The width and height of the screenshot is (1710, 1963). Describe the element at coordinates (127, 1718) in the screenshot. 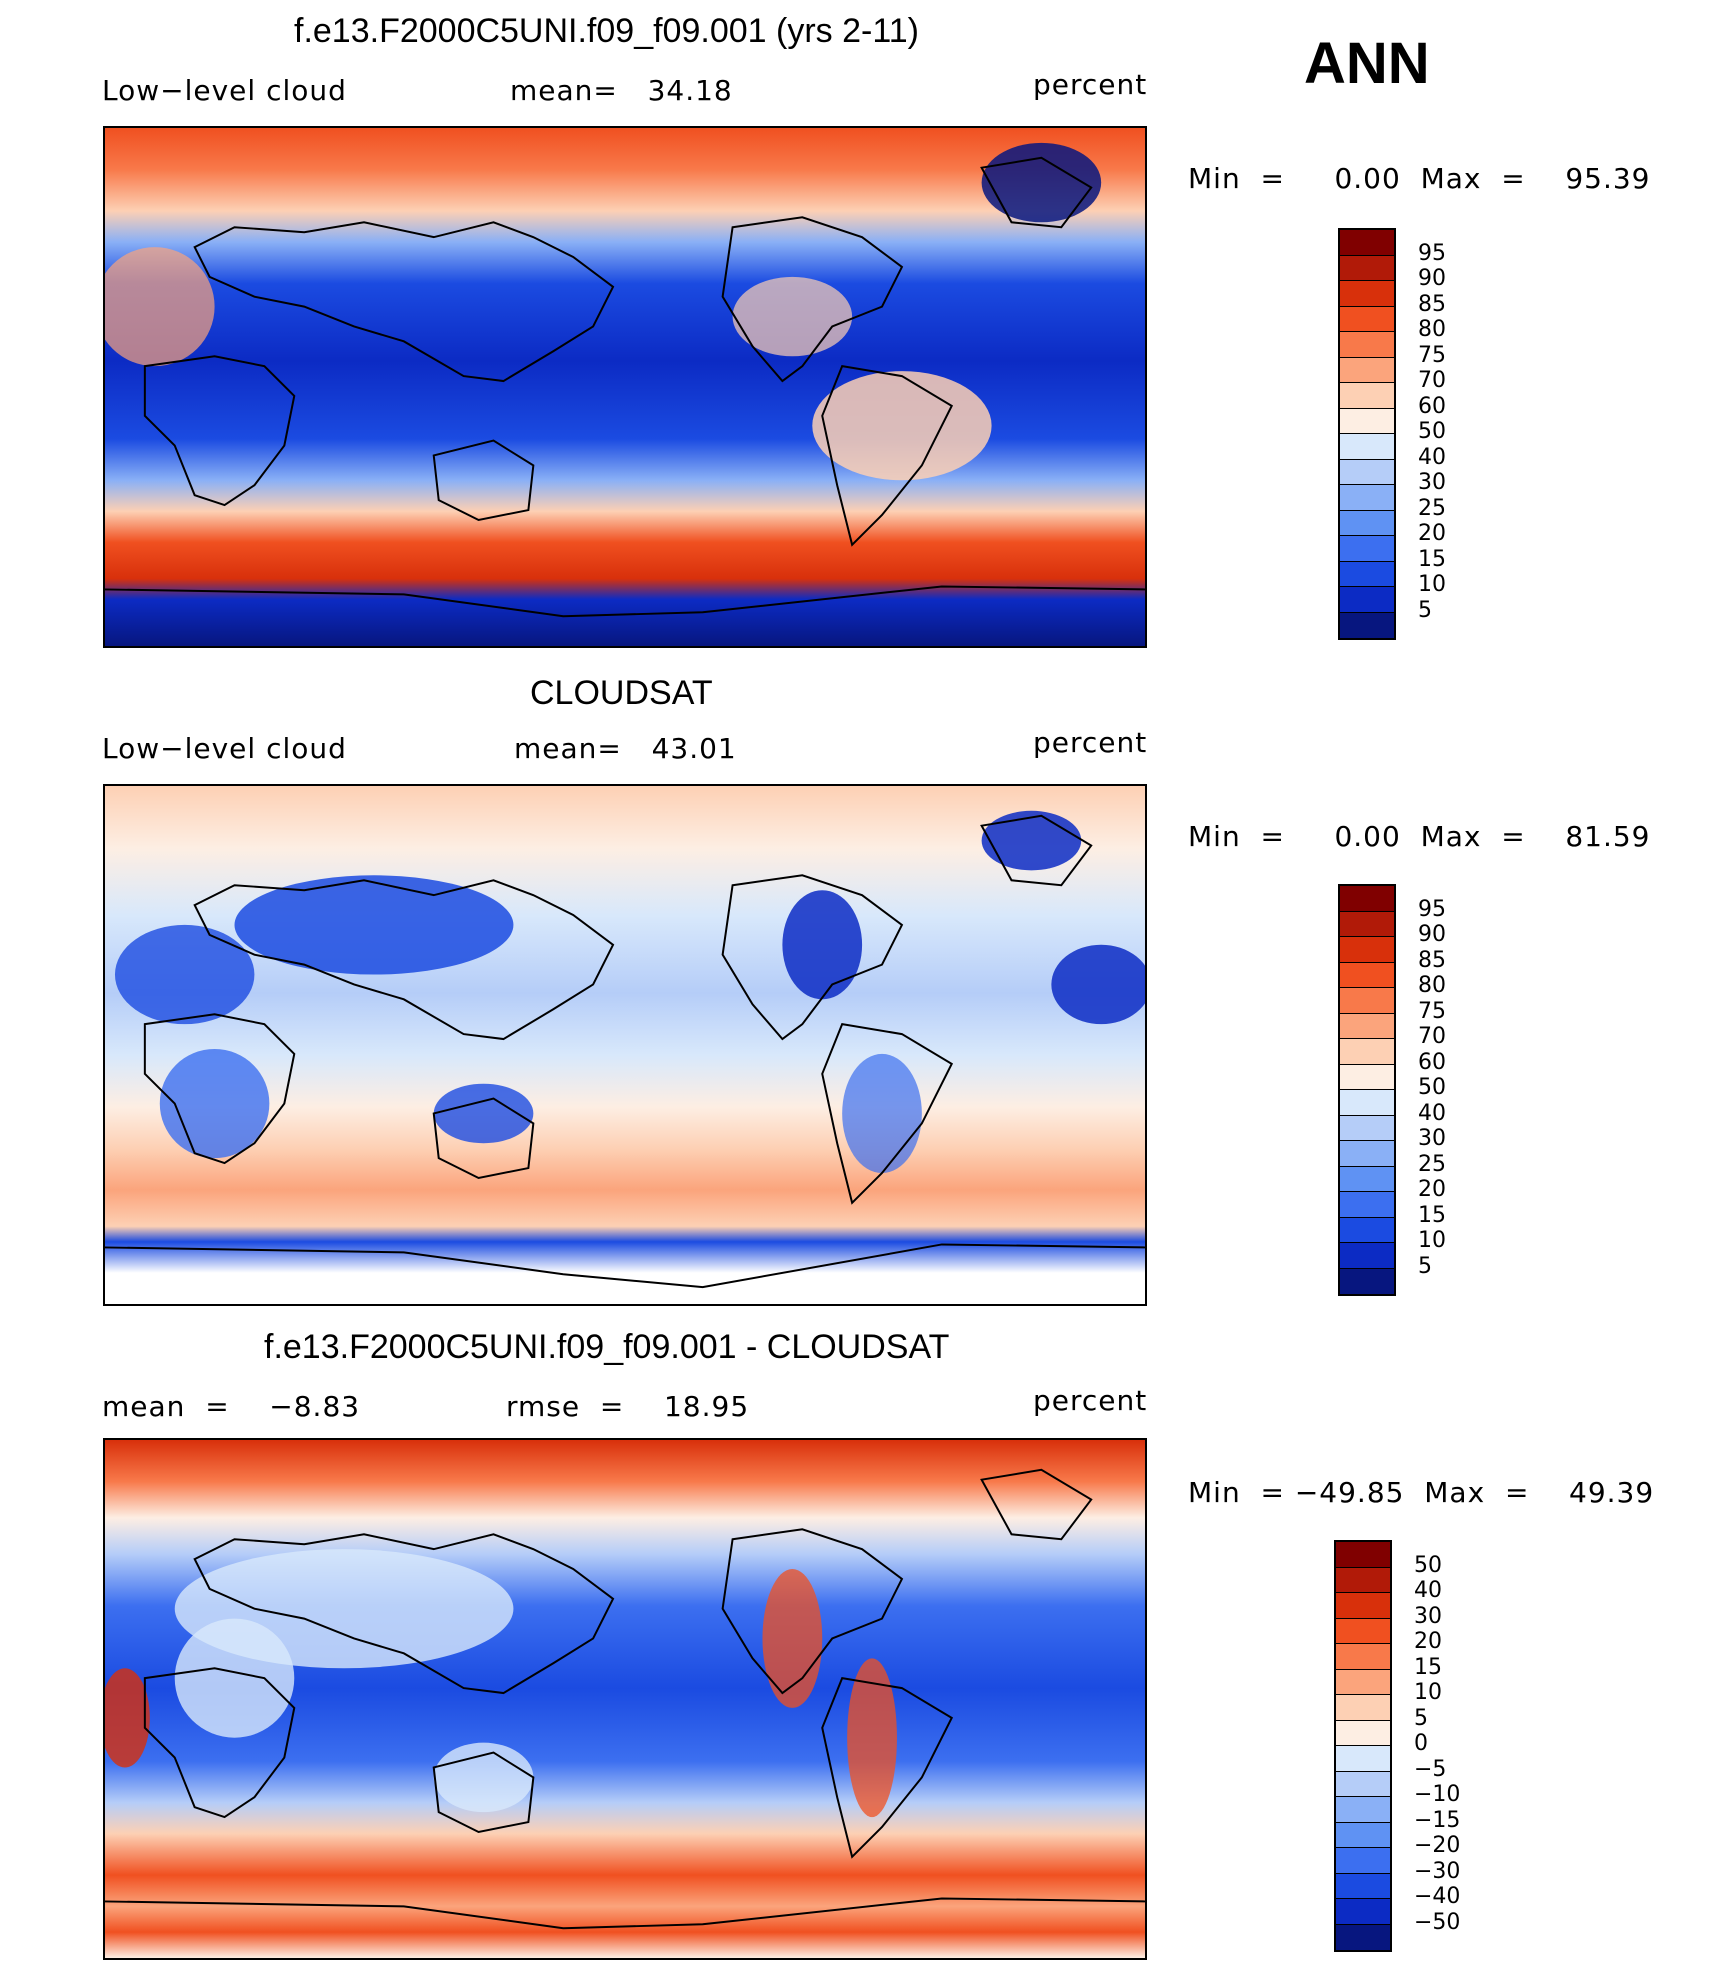

I see `panel-3-africa-west-coast` at that location.